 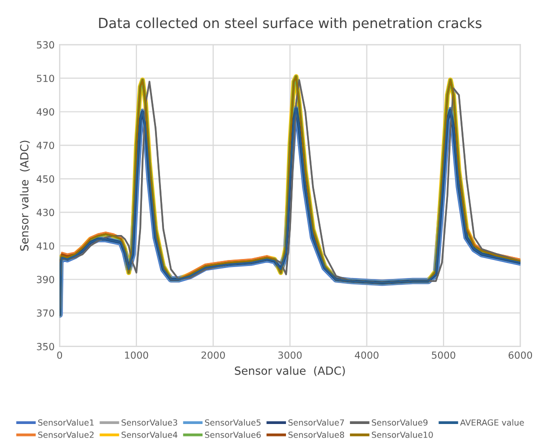 What do you see at coordinates (150, 434) in the screenshot?
I see `legend-label: SensorValue4` at bounding box center [150, 434].